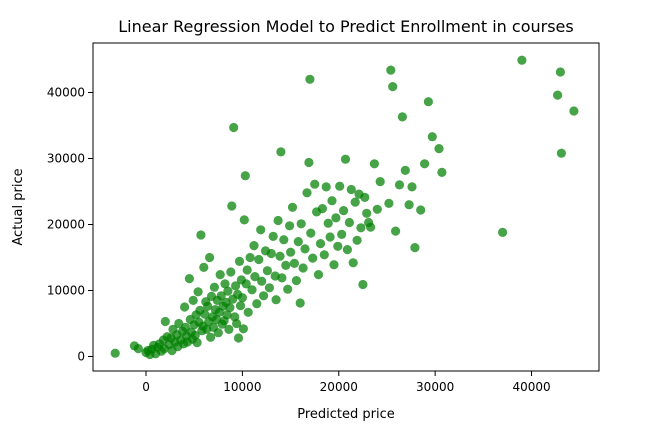 This screenshot has width=645, height=427. I want to click on x-tick-label-3: 30000, so click(435, 387).